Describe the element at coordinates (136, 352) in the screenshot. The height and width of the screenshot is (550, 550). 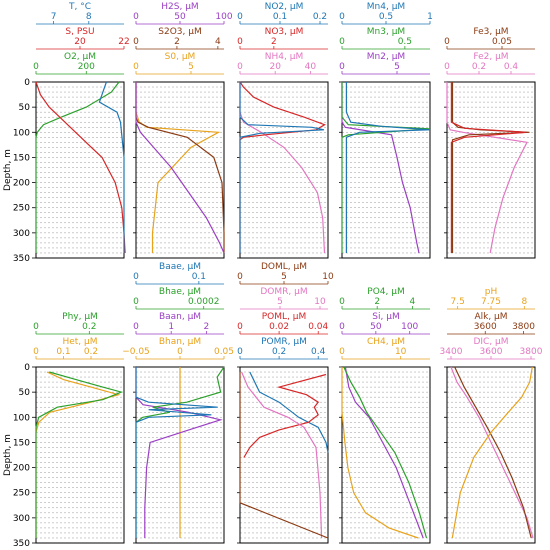
I see `x-tick-label: −0.05` at that location.